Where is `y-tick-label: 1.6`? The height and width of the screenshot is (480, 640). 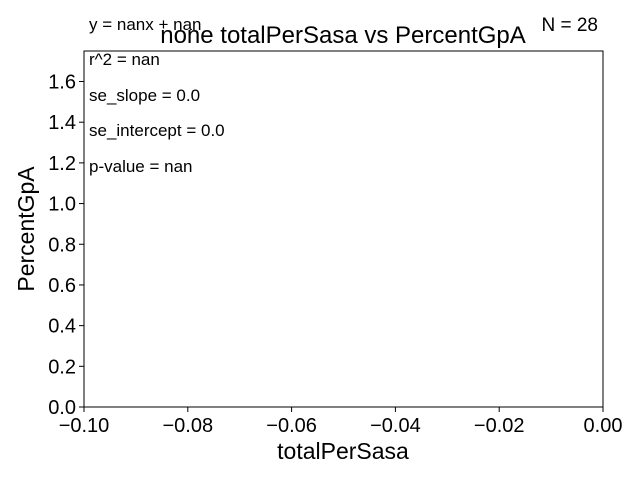
y-tick-label: 1.6 is located at coordinates (62, 83).